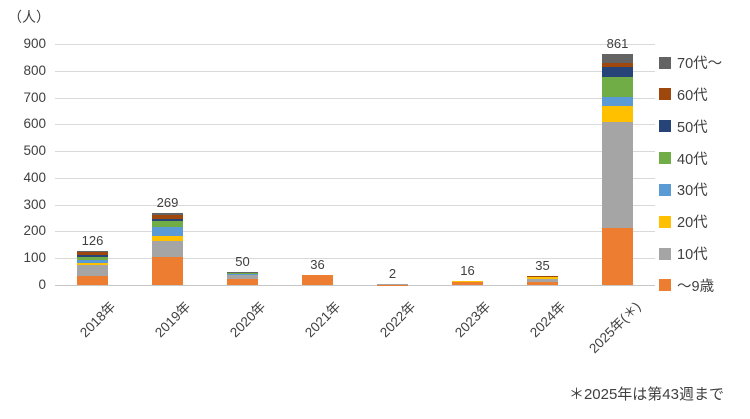 Image resolution: width=750 pixels, height=419 pixels. Describe the element at coordinates (29, 17) in the screenshot. I see `y-axis-unit-label: （人）` at that location.